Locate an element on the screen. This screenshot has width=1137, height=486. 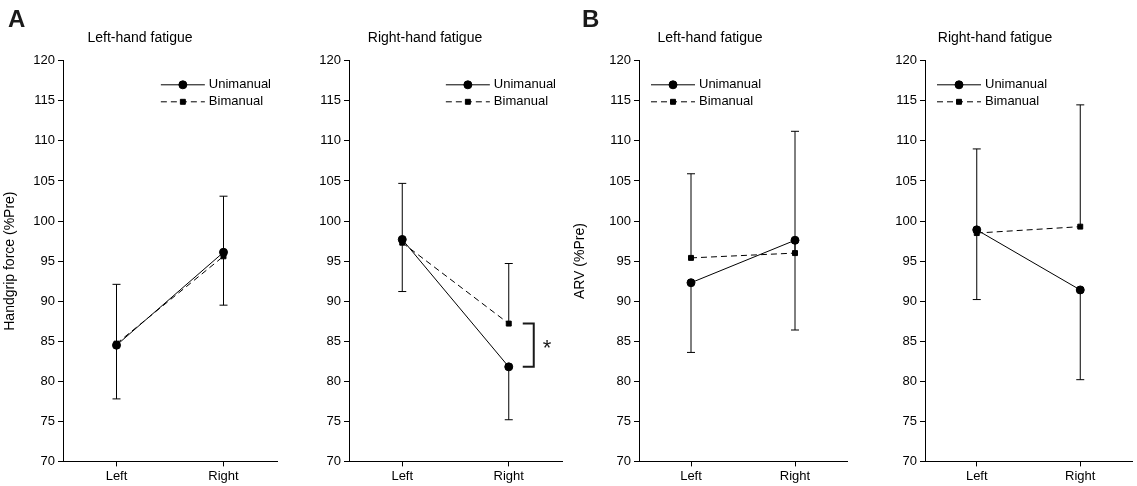
chart-subtitle: B is located at coordinates (591, 18).